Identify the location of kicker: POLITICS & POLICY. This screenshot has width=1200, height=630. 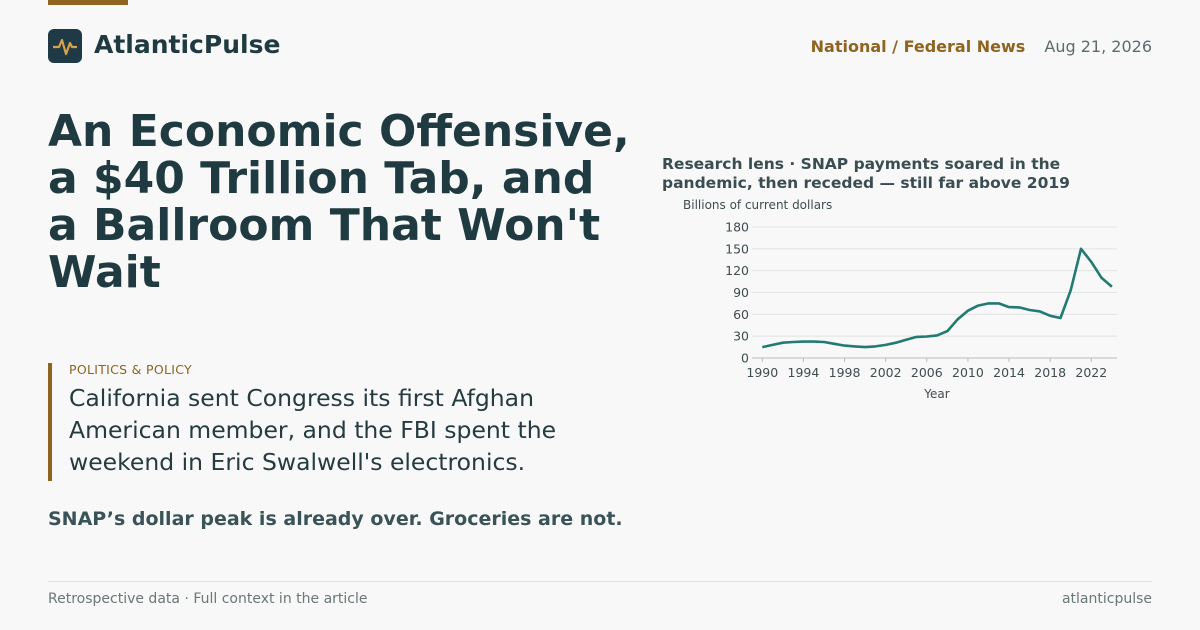
(130, 369).